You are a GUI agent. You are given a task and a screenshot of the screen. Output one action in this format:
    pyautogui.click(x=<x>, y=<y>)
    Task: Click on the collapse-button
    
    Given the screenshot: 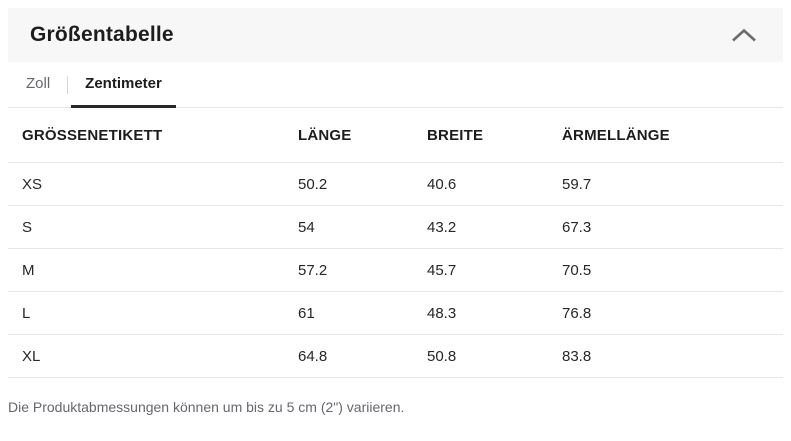 What is the action you would take?
    pyautogui.click(x=744, y=35)
    